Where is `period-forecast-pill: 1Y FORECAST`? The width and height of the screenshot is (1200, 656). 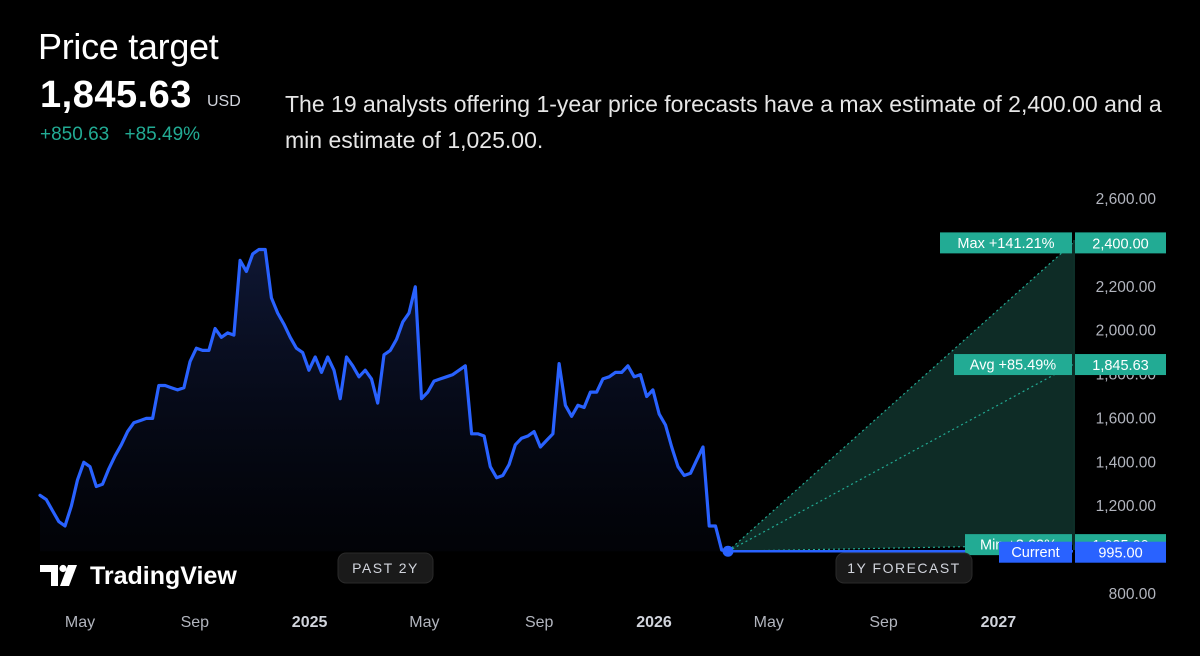 period-forecast-pill: 1Y FORECAST is located at coordinates (904, 568).